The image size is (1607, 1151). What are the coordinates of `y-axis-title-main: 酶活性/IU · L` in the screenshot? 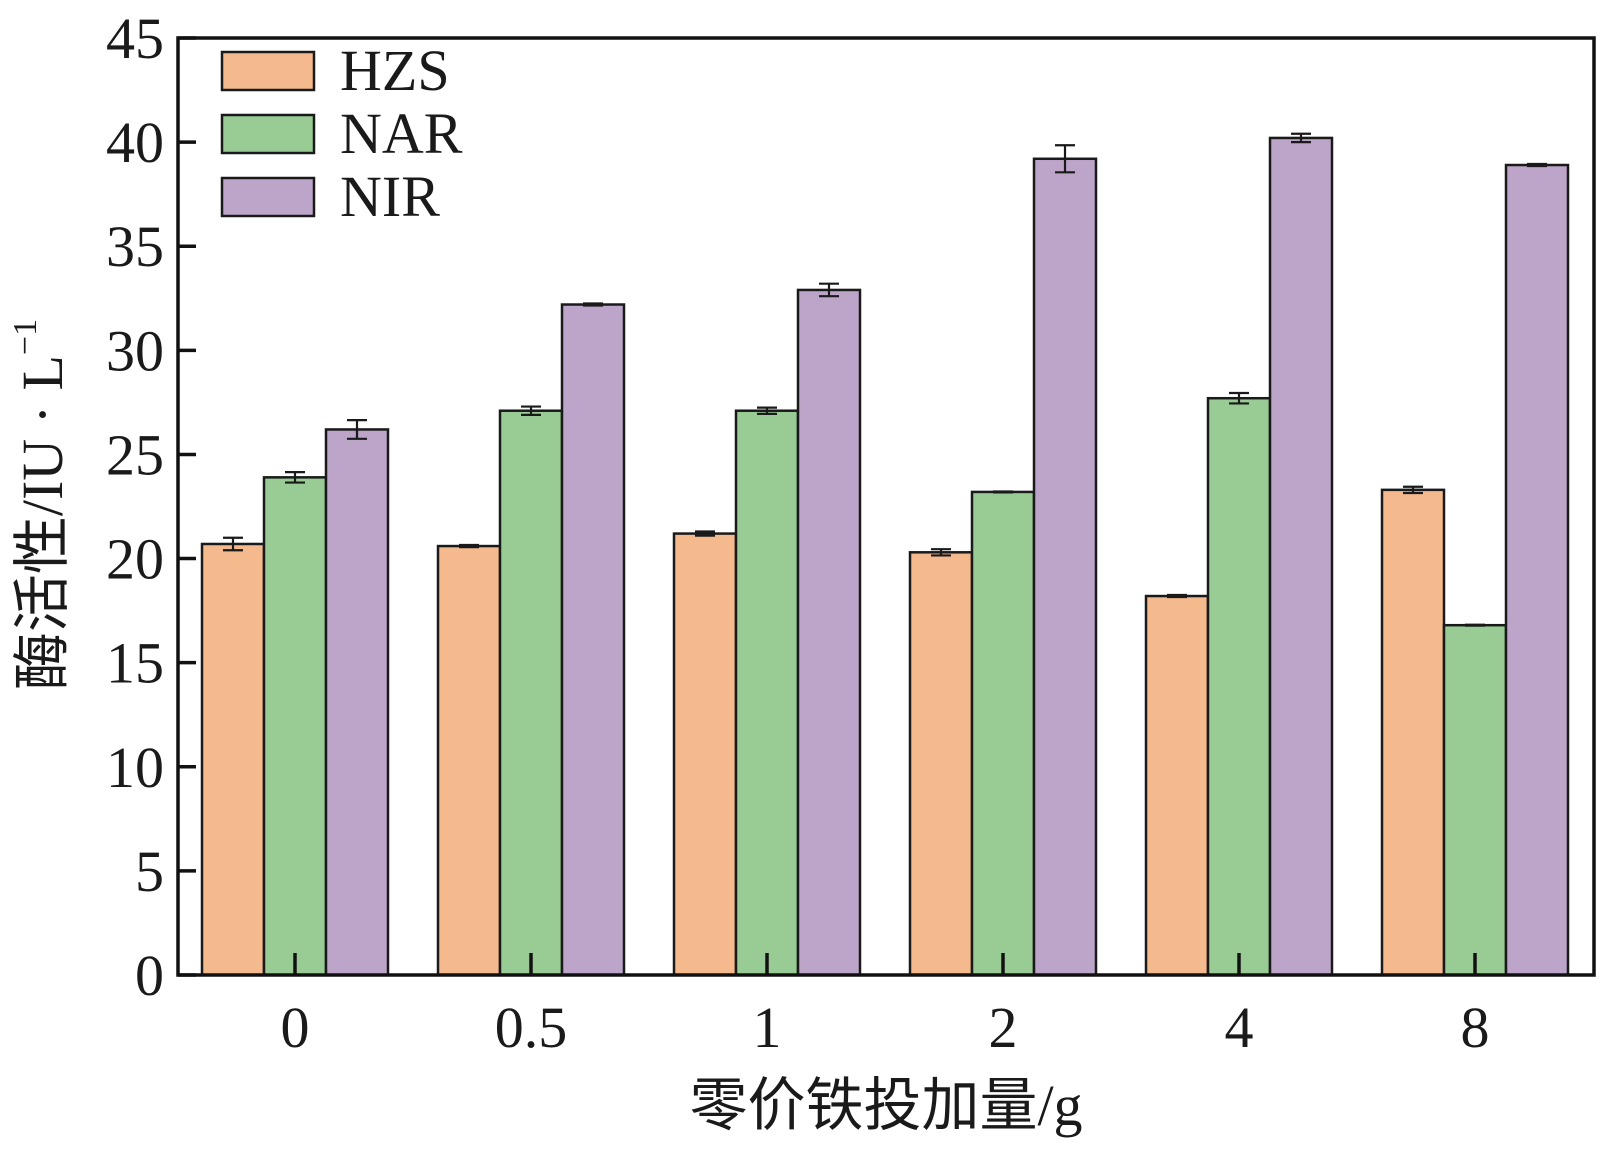 It's located at (42, 522).